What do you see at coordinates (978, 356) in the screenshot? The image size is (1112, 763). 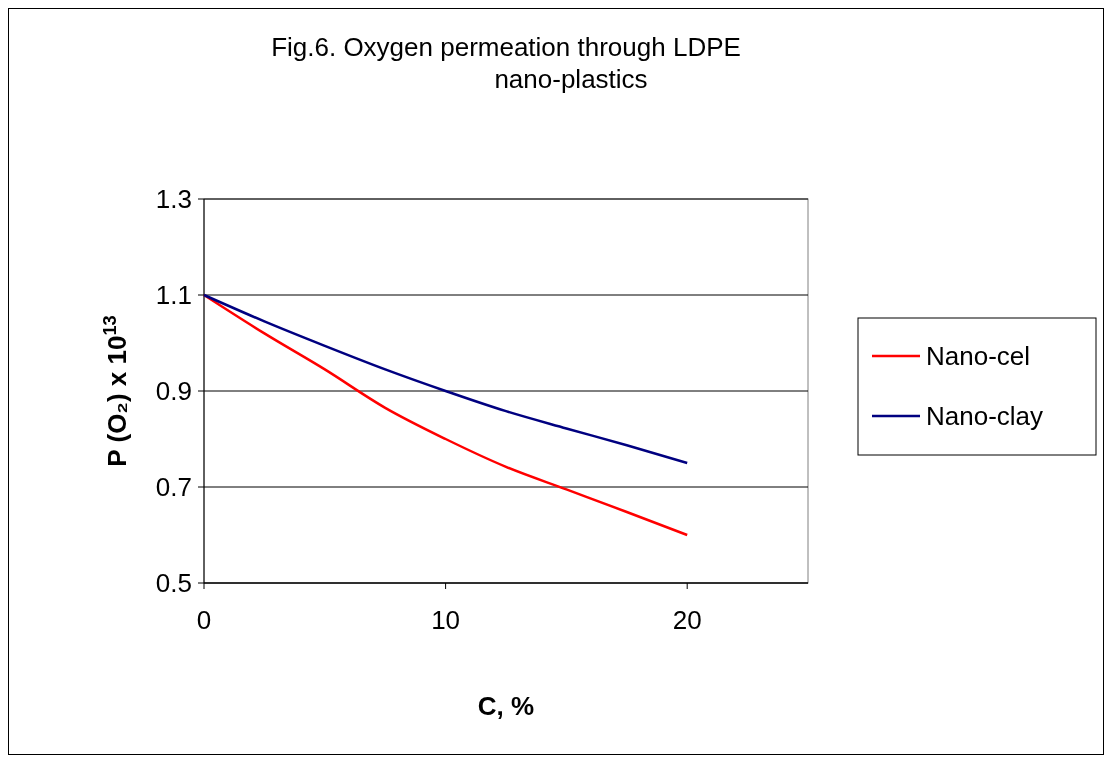 I see `legend-label: Nano-cel` at bounding box center [978, 356].